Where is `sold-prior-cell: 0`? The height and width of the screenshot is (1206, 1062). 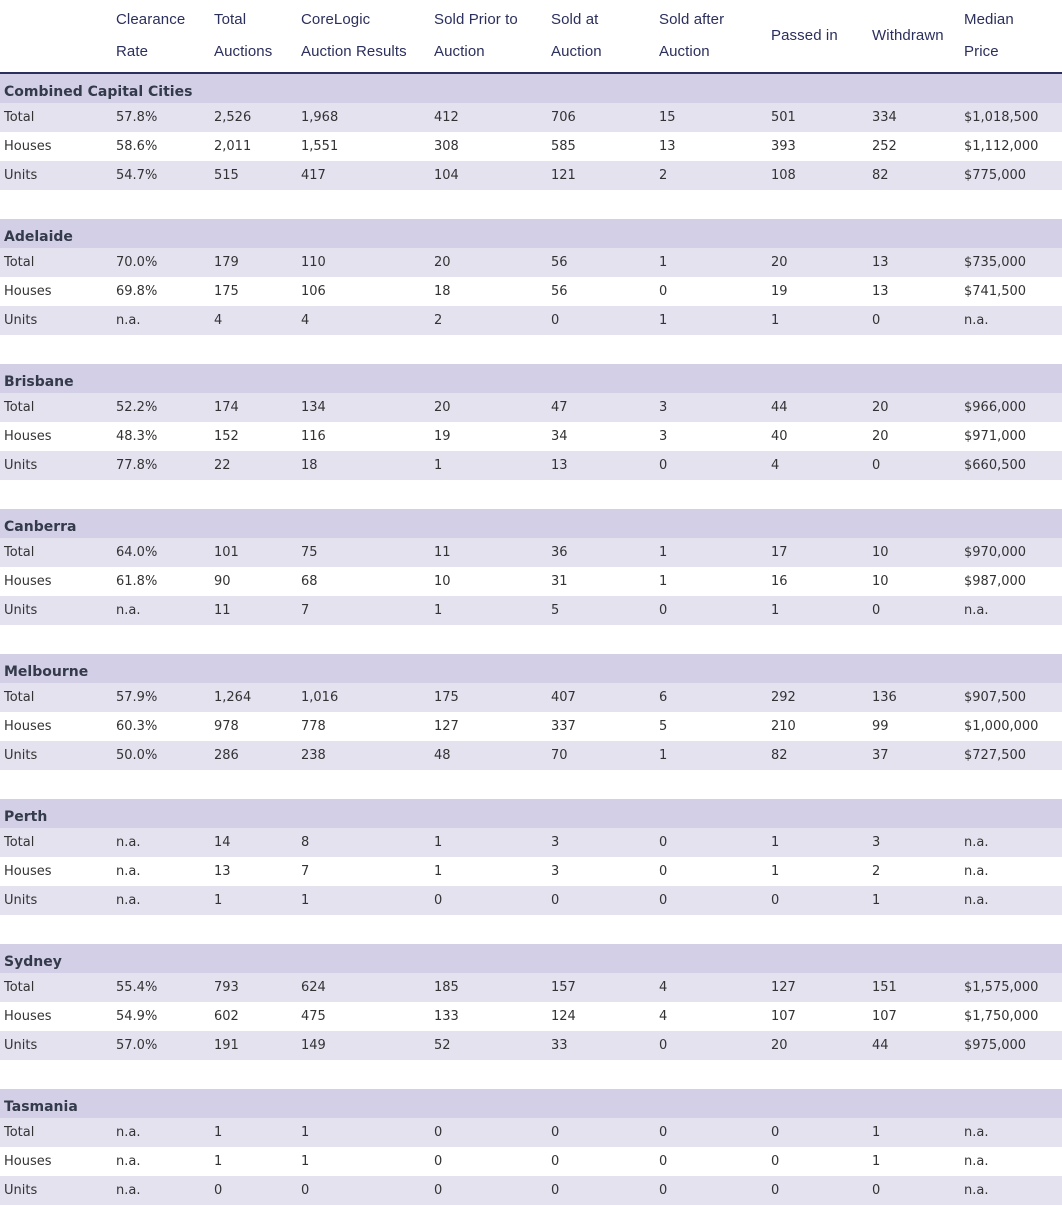
sold-prior-cell: 0 is located at coordinates (438, 1161).